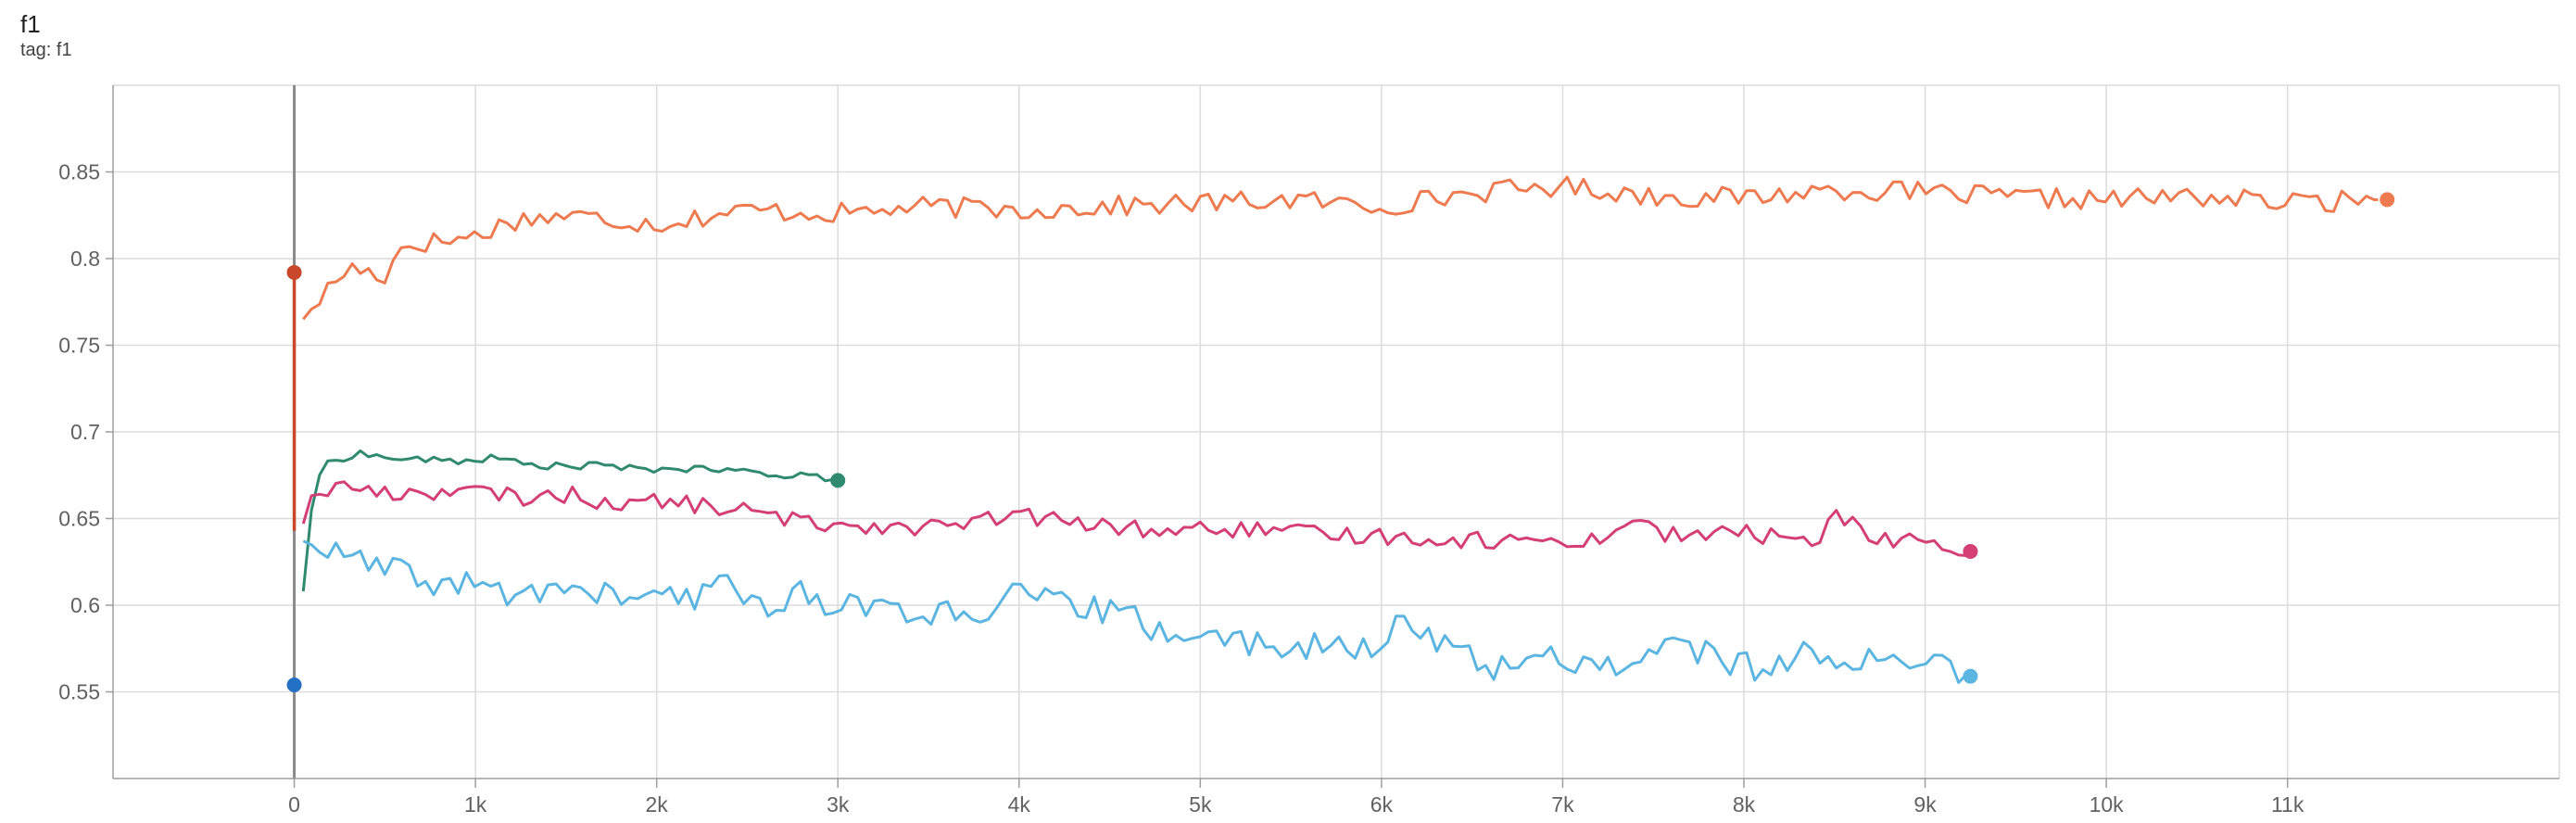 This screenshot has height=823, width=2576. What do you see at coordinates (2107, 805) in the screenshot?
I see `x-tick-label: 10k` at bounding box center [2107, 805].